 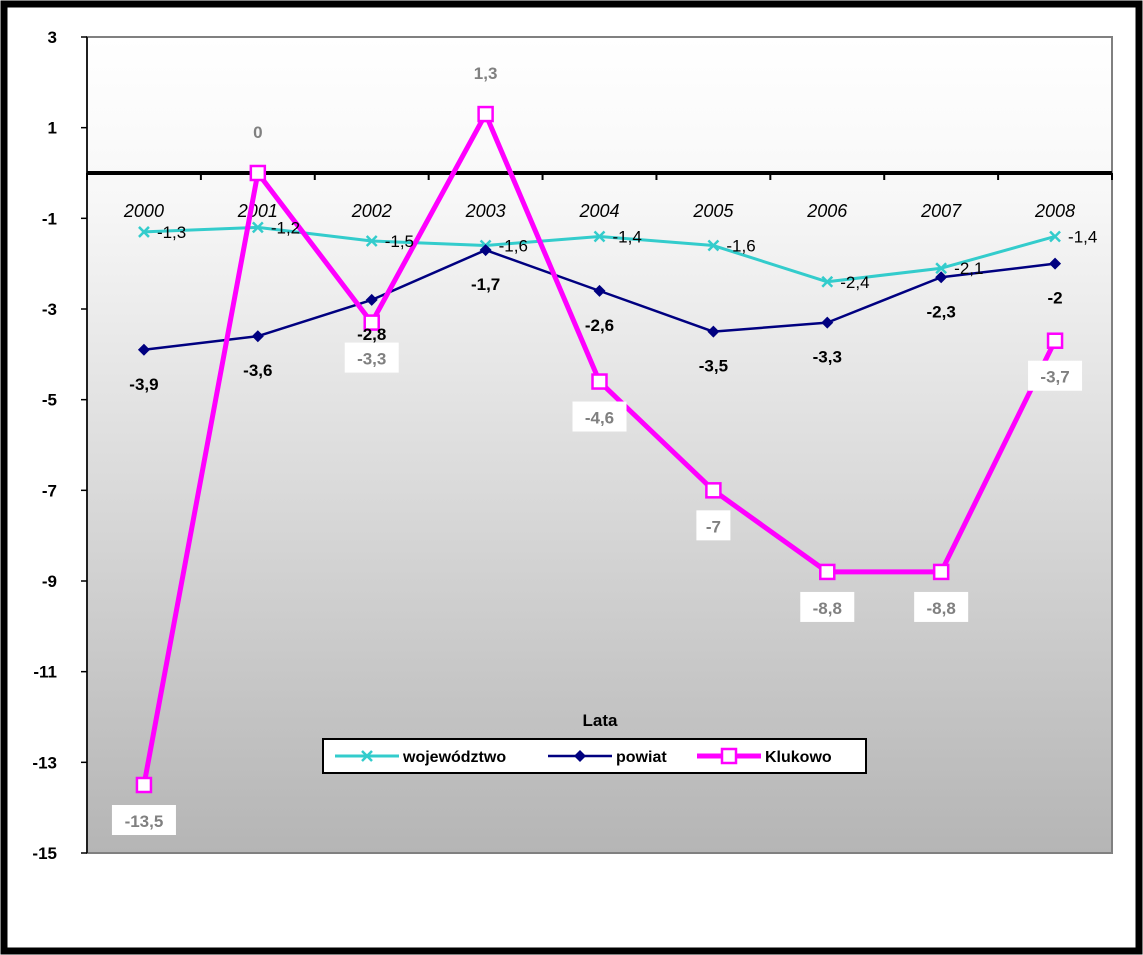 What do you see at coordinates (143, 211) in the screenshot?
I see `x-tick-label: 2000` at bounding box center [143, 211].